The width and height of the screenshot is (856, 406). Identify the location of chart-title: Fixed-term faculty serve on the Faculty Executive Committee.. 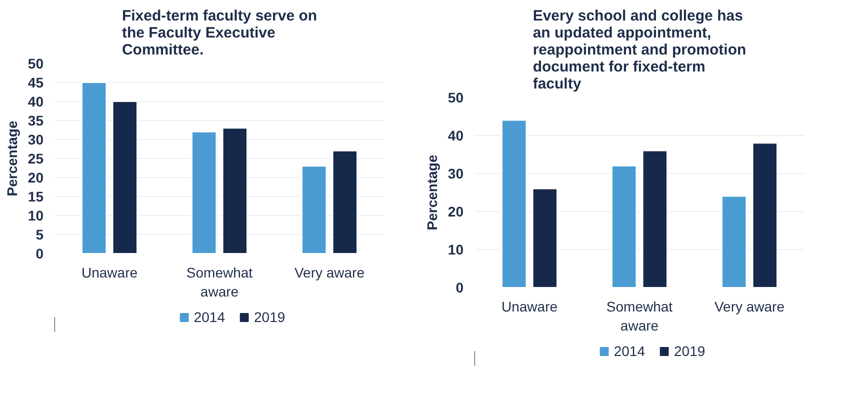
(220, 33).